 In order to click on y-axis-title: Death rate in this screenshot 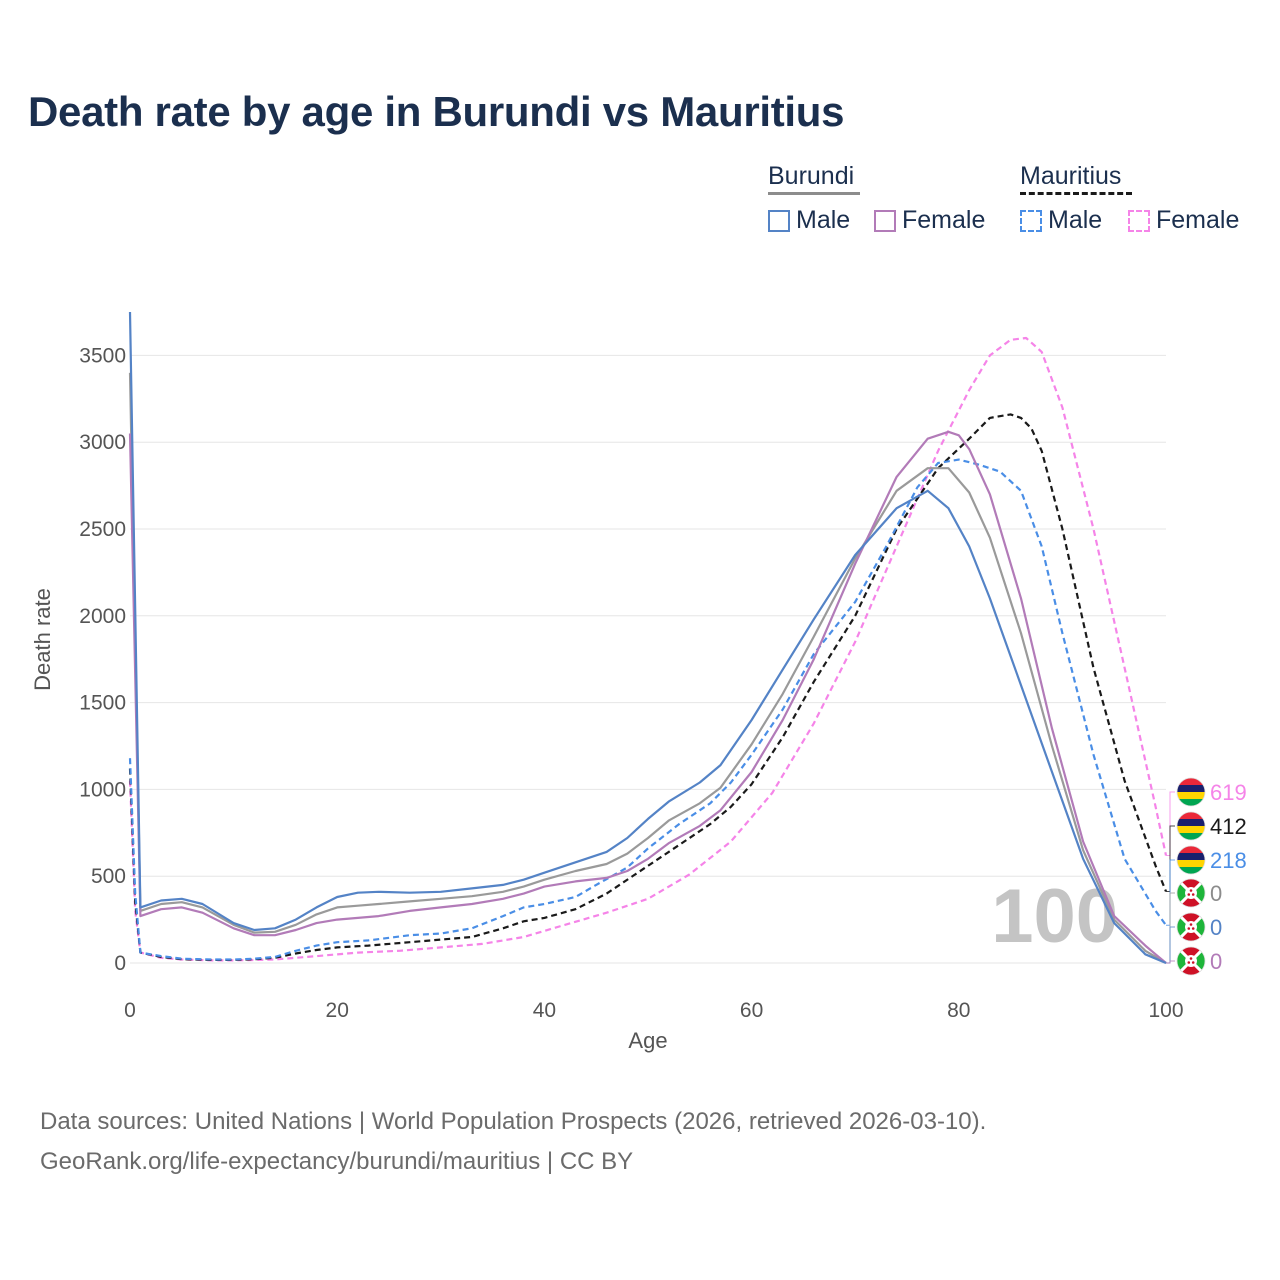, I will do `click(42, 639)`.